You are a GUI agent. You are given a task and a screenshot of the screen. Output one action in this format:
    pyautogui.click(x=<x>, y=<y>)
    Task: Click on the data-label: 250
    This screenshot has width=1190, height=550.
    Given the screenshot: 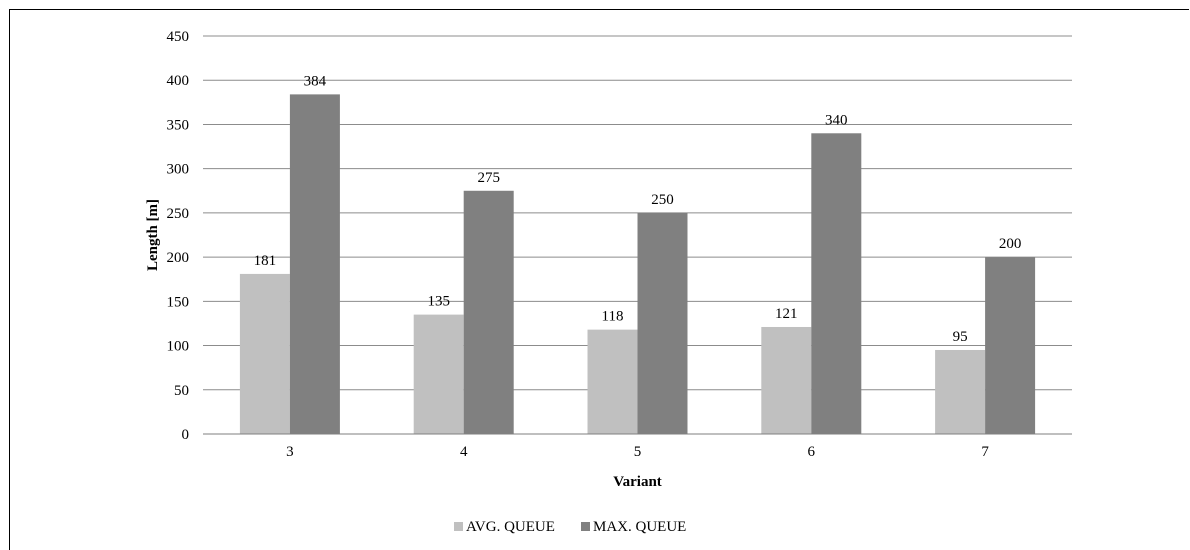 What is the action you would take?
    pyautogui.click(x=662, y=200)
    